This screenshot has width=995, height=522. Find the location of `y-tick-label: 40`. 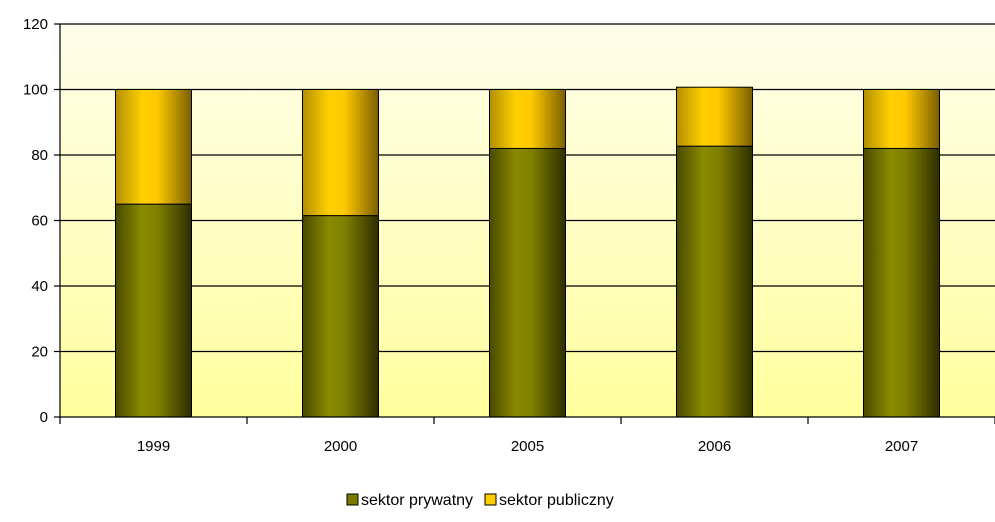

y-tick-label: 40 is located at coordinates (39, 286).